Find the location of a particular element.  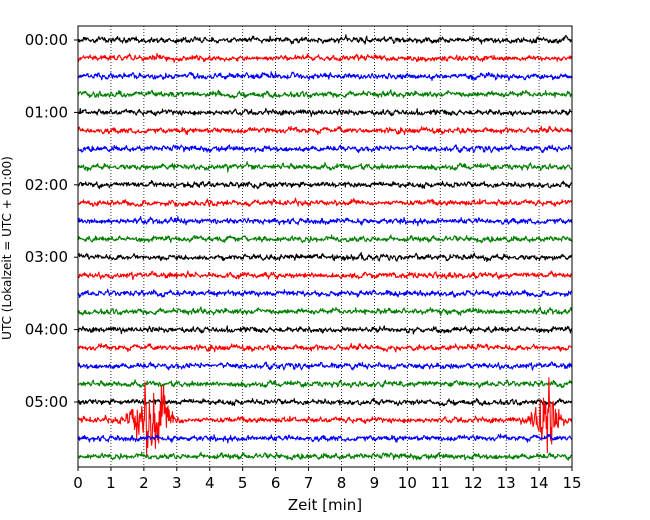

x-tick-label-1: 1 is located at coordinates (111, 483).